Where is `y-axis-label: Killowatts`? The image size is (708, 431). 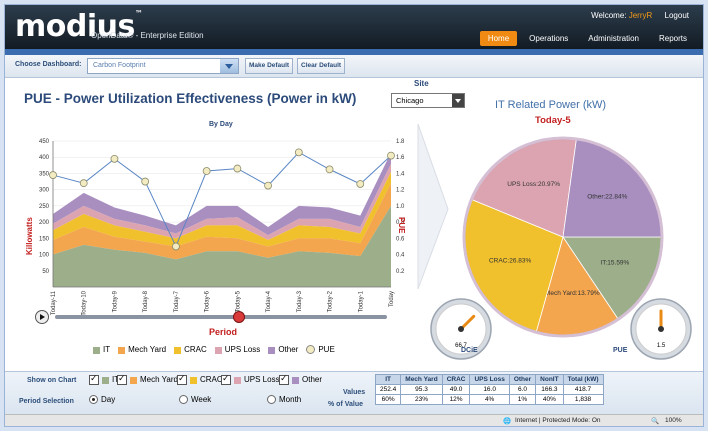 y-axis-label: Killowatts is located at coordinates (29, 236).